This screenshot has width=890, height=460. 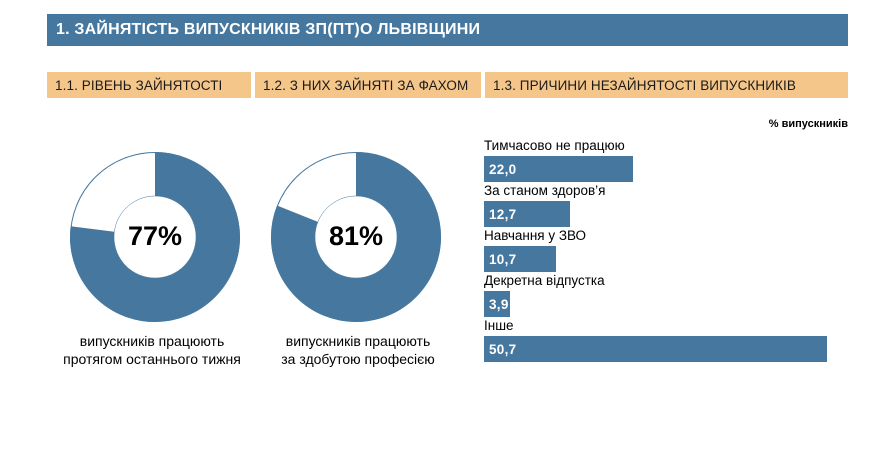 I want to click on donut-chart-profession: 81%, so click(x=356, y=237).